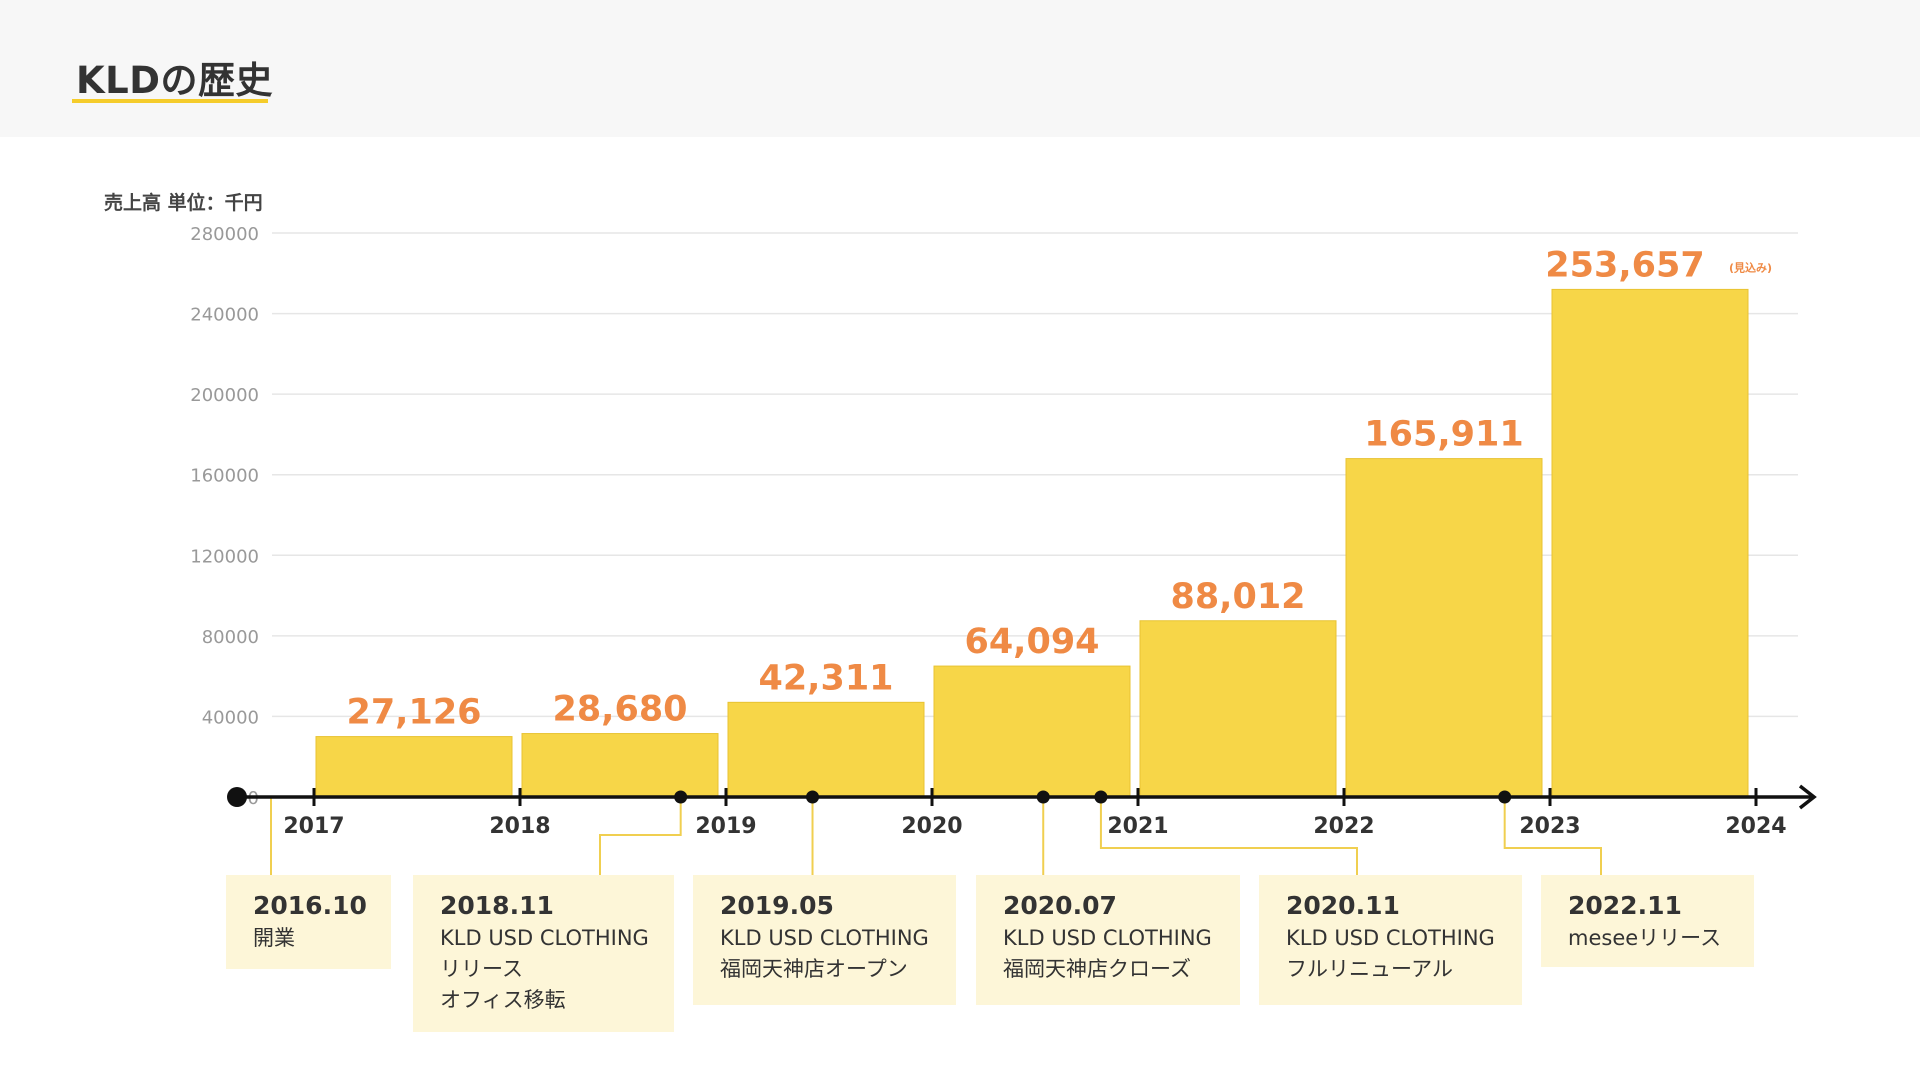  What do you see at coordinates (1625, 905) in the screenshot?
I see `event-date: 2022.11` at bounding box center [1625, 905].